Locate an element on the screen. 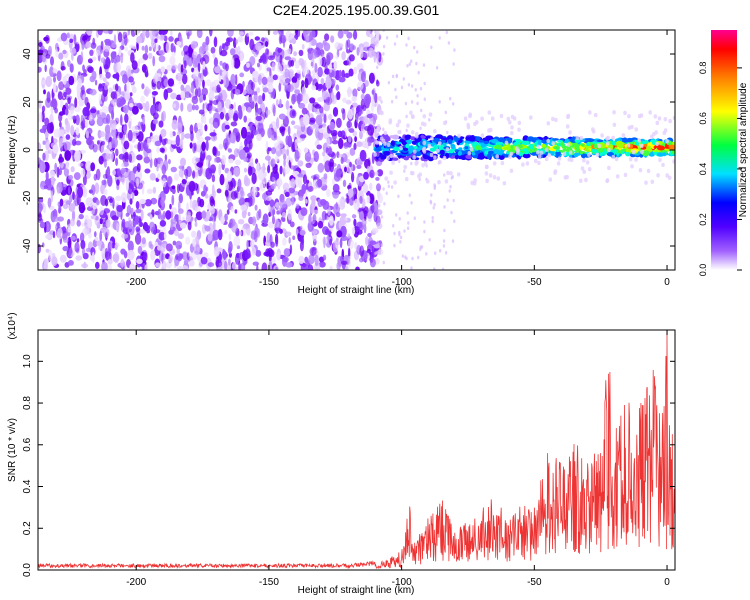 The image size is (750, 600). colorbar-label: Normalized spectral amplitude is located at coordinates (743, 149).